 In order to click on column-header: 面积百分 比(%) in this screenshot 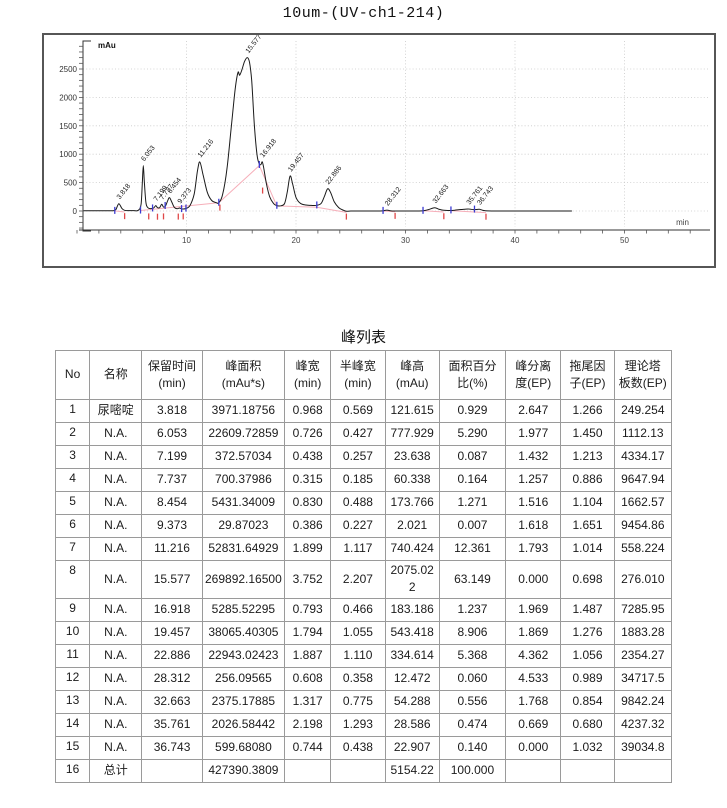, I will do `click(472, 375)`.